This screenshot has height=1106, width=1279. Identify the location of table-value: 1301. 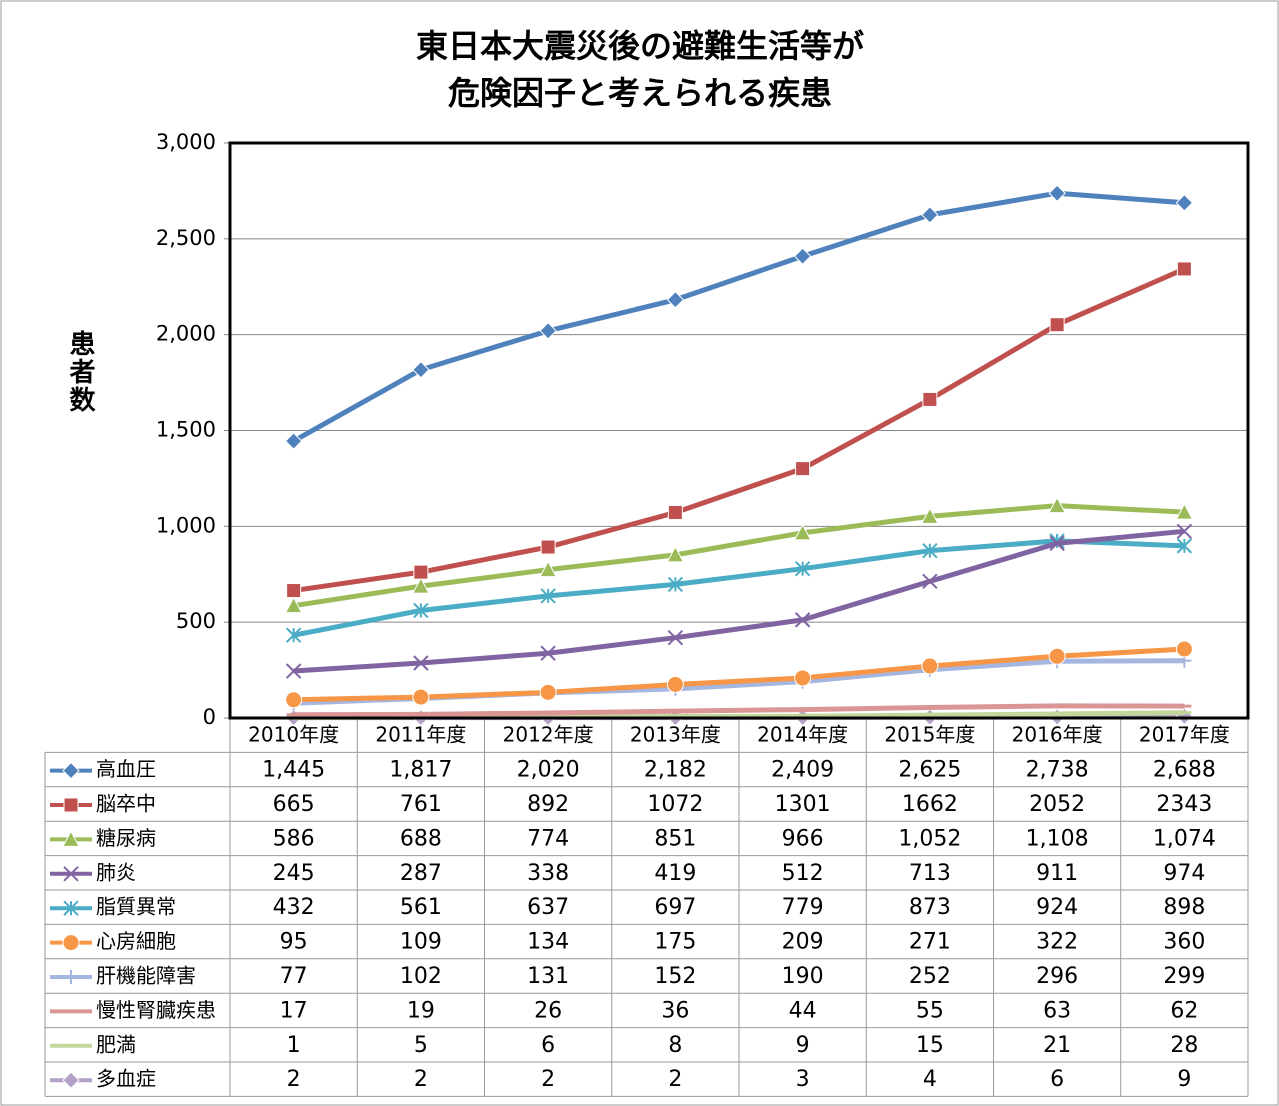
(803, 804).